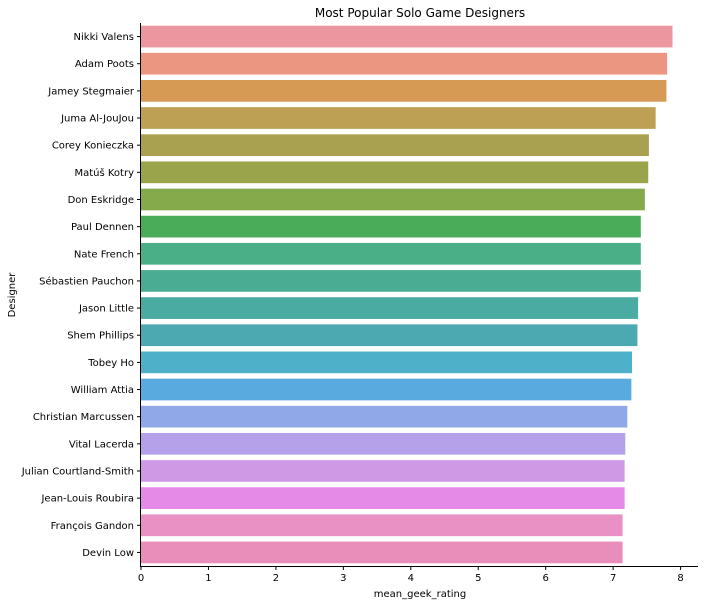 The width and height of the screenshot is (705, 605). What do you see at coordinates (100, 336) in the screenshot?
I see `y-tick-label: Shem Phillips` at bounding box center [100, 336].